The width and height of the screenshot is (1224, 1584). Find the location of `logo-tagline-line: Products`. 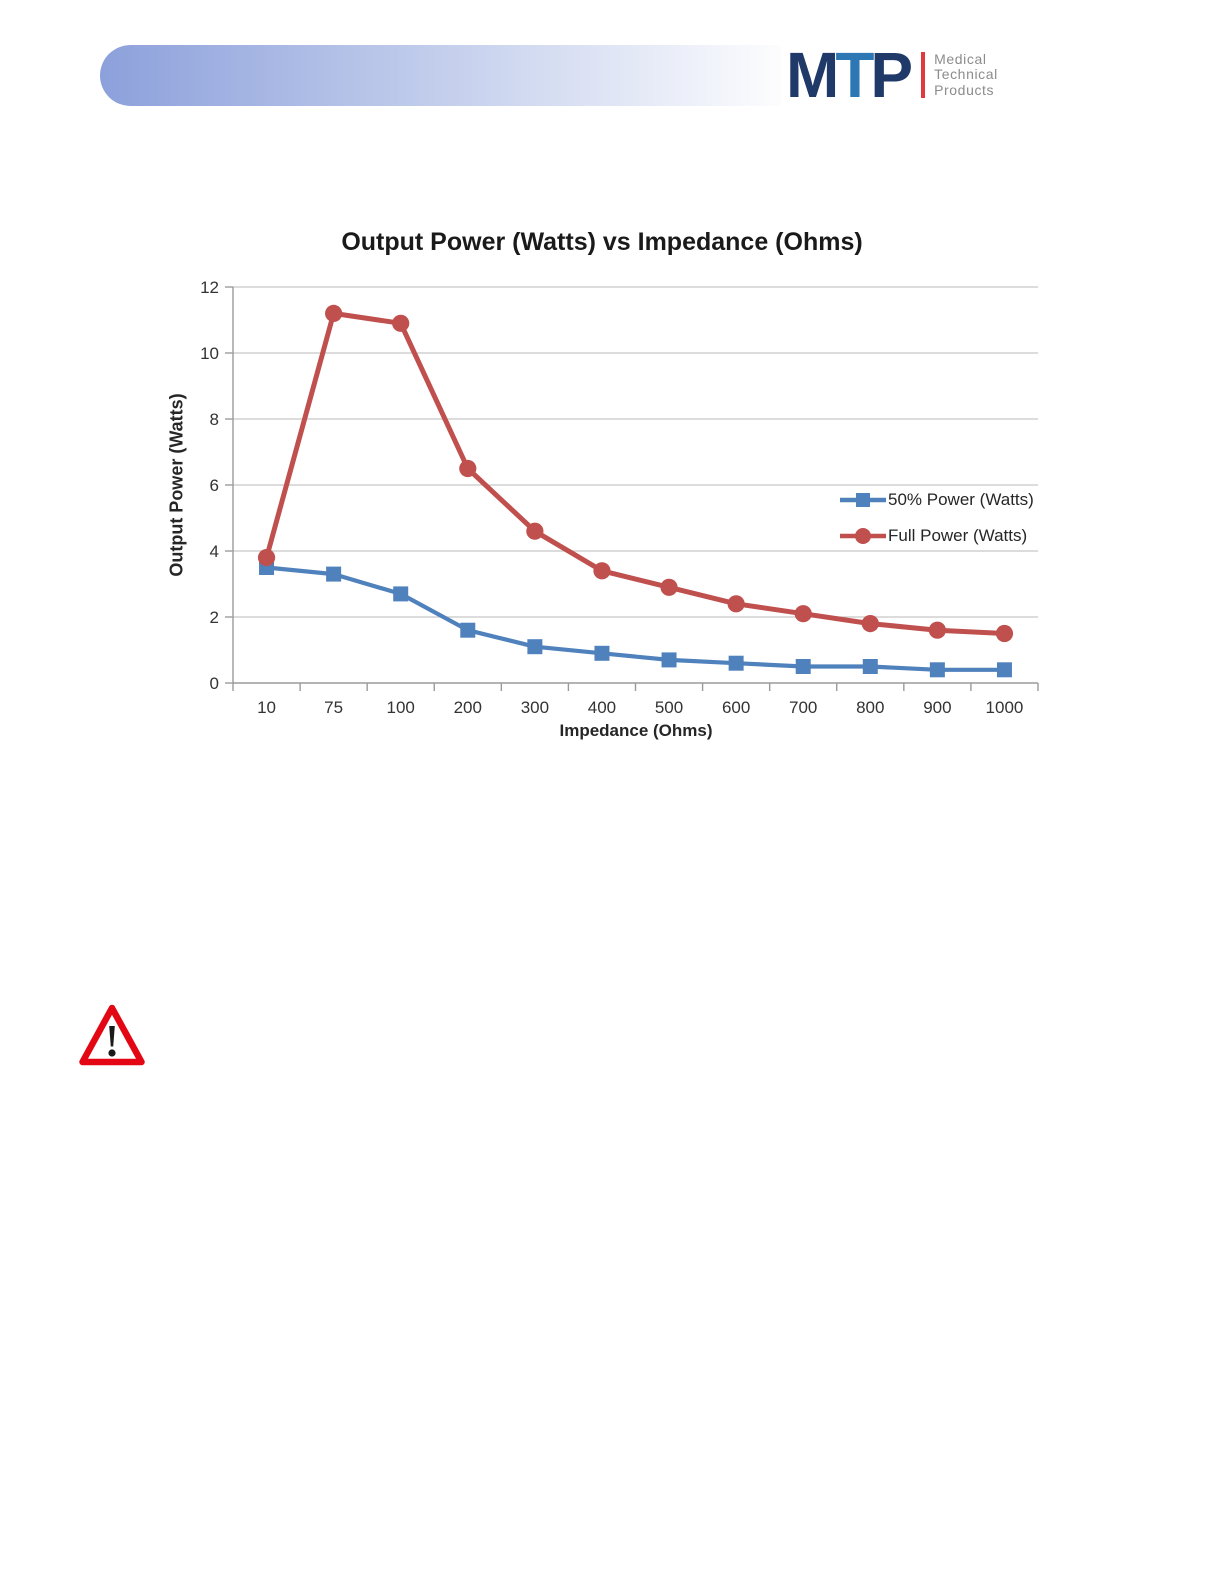

logo-tagline-line: Products is located at coordinates (964, 89).